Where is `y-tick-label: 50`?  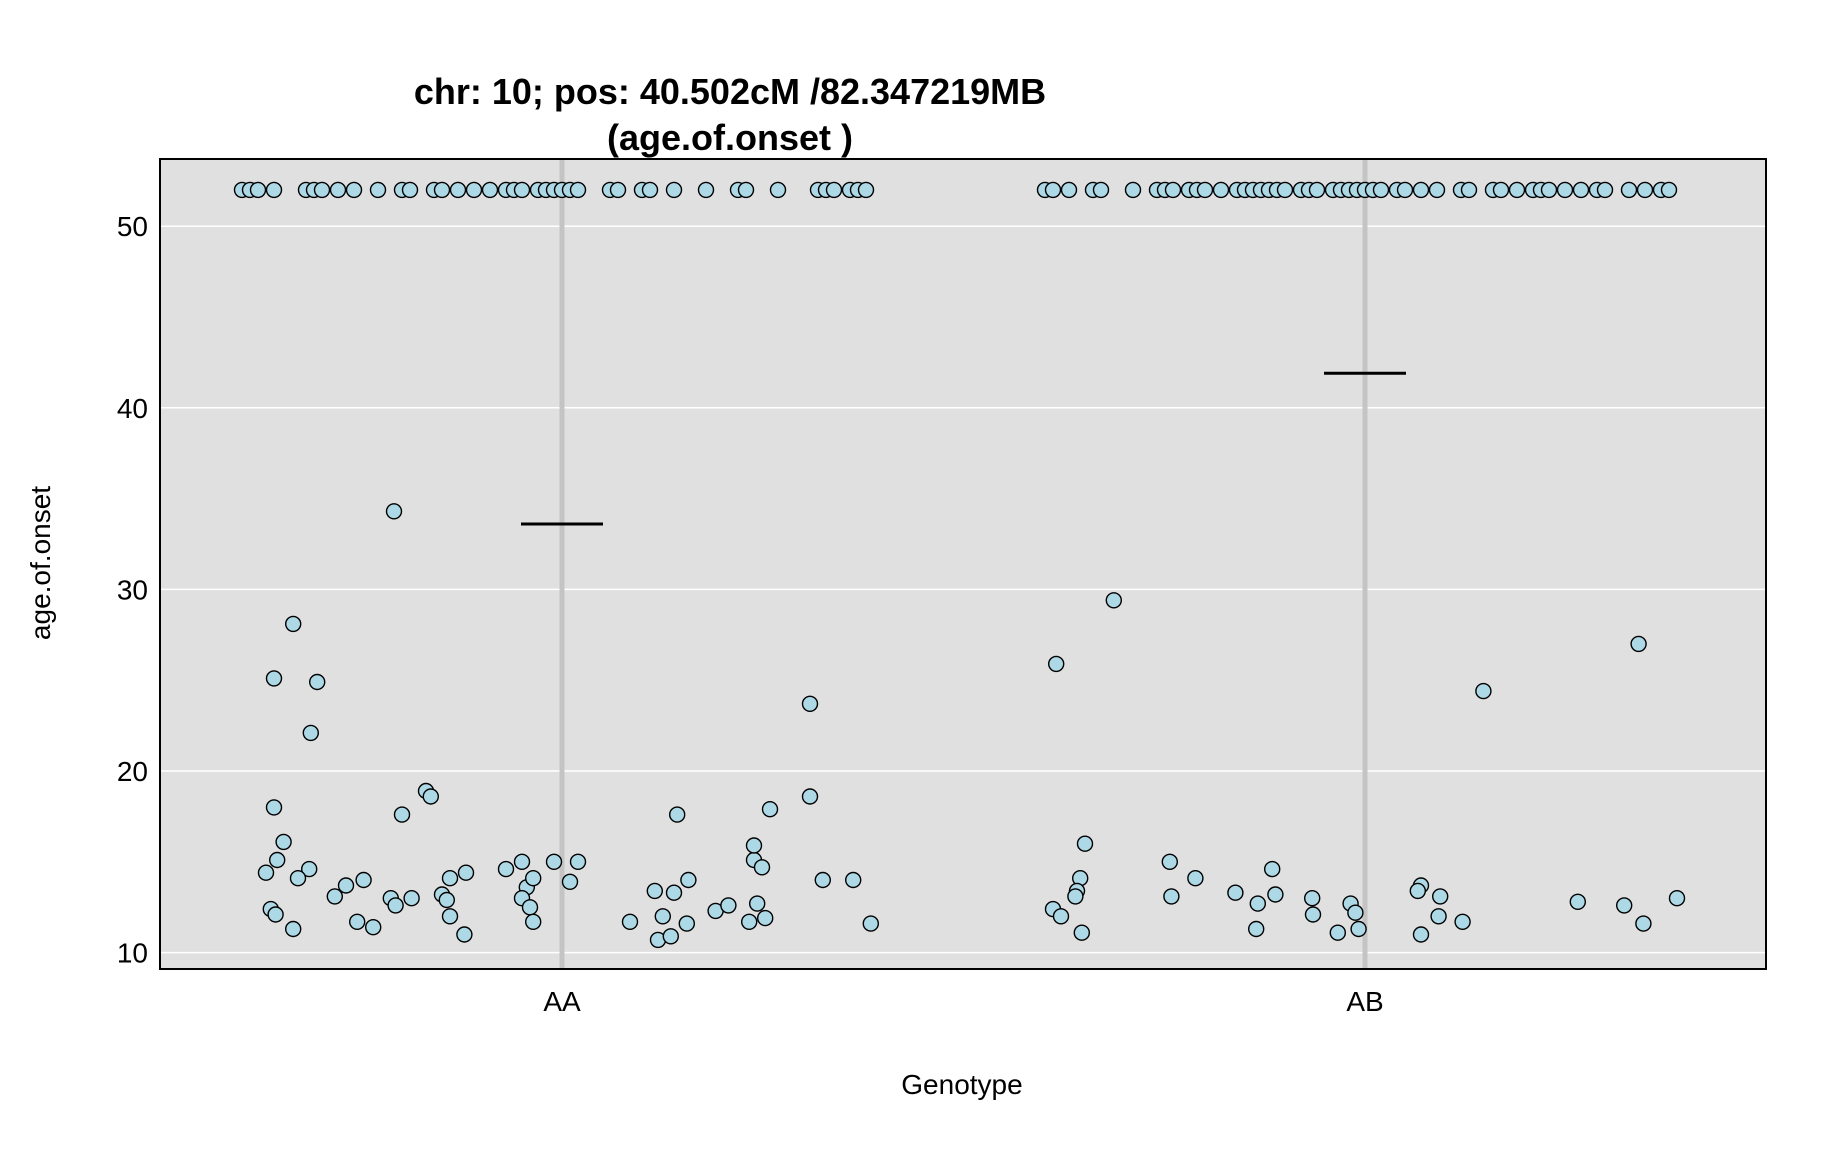
y-tick-label: 50 is located at coordinates (132, 226).